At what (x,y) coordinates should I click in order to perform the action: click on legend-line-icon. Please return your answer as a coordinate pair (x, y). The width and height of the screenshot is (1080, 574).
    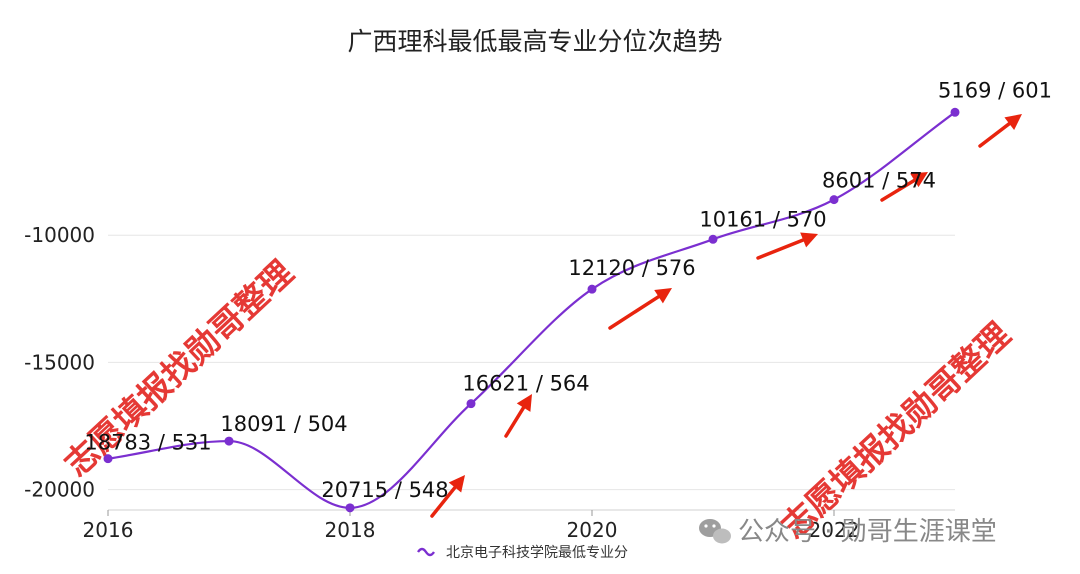
    Looking at the image, I should click on (426, 552).